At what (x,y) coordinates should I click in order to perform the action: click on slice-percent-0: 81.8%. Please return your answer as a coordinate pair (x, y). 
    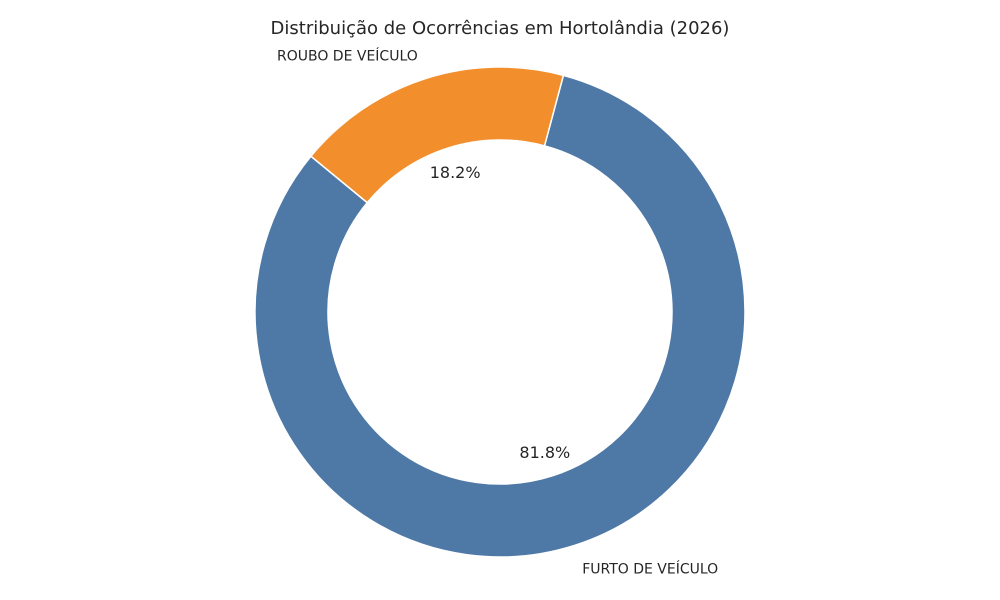
    Looking at the image, I should click on (544, 452).